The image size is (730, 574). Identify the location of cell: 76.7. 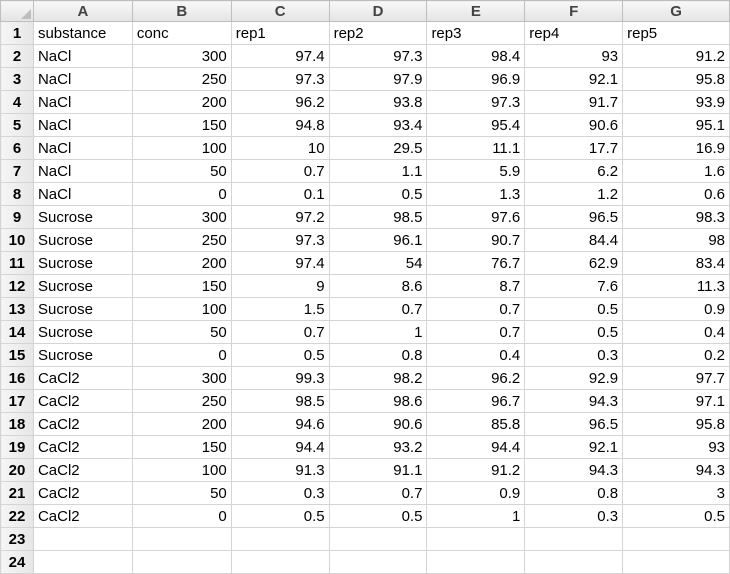
(476, 263).